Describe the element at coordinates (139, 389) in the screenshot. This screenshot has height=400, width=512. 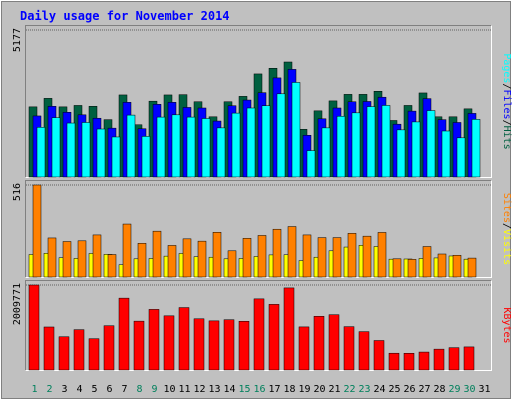
I see `x-tick-day-8: 8` at that location.